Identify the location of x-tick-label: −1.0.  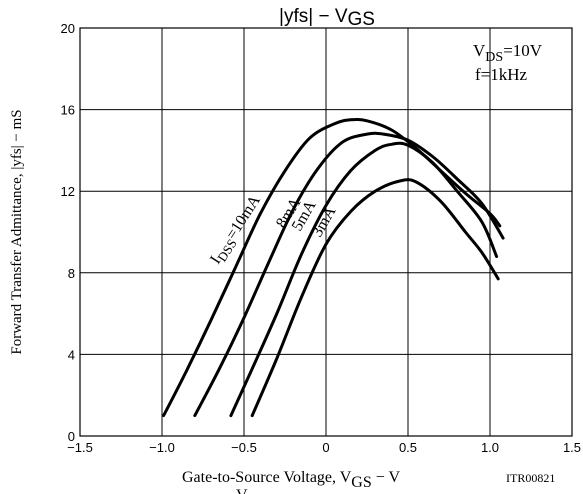
(162, 447).